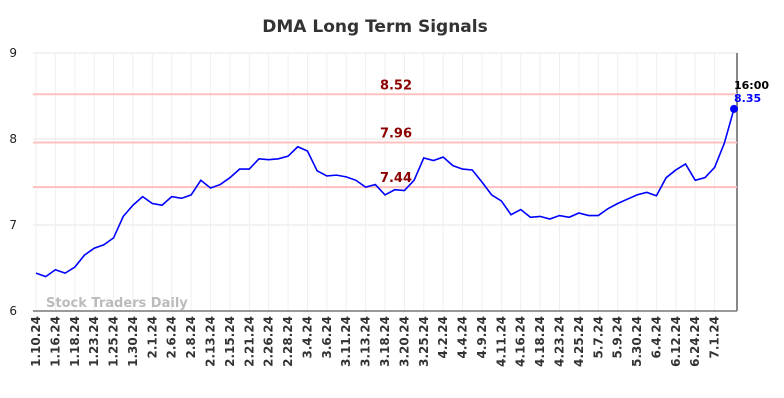 This screenshot has height=398, width=784. Describe the element at coordinates (230, 341) in the screenshot. I see `x-tick-label: 2.15.24` at that location.